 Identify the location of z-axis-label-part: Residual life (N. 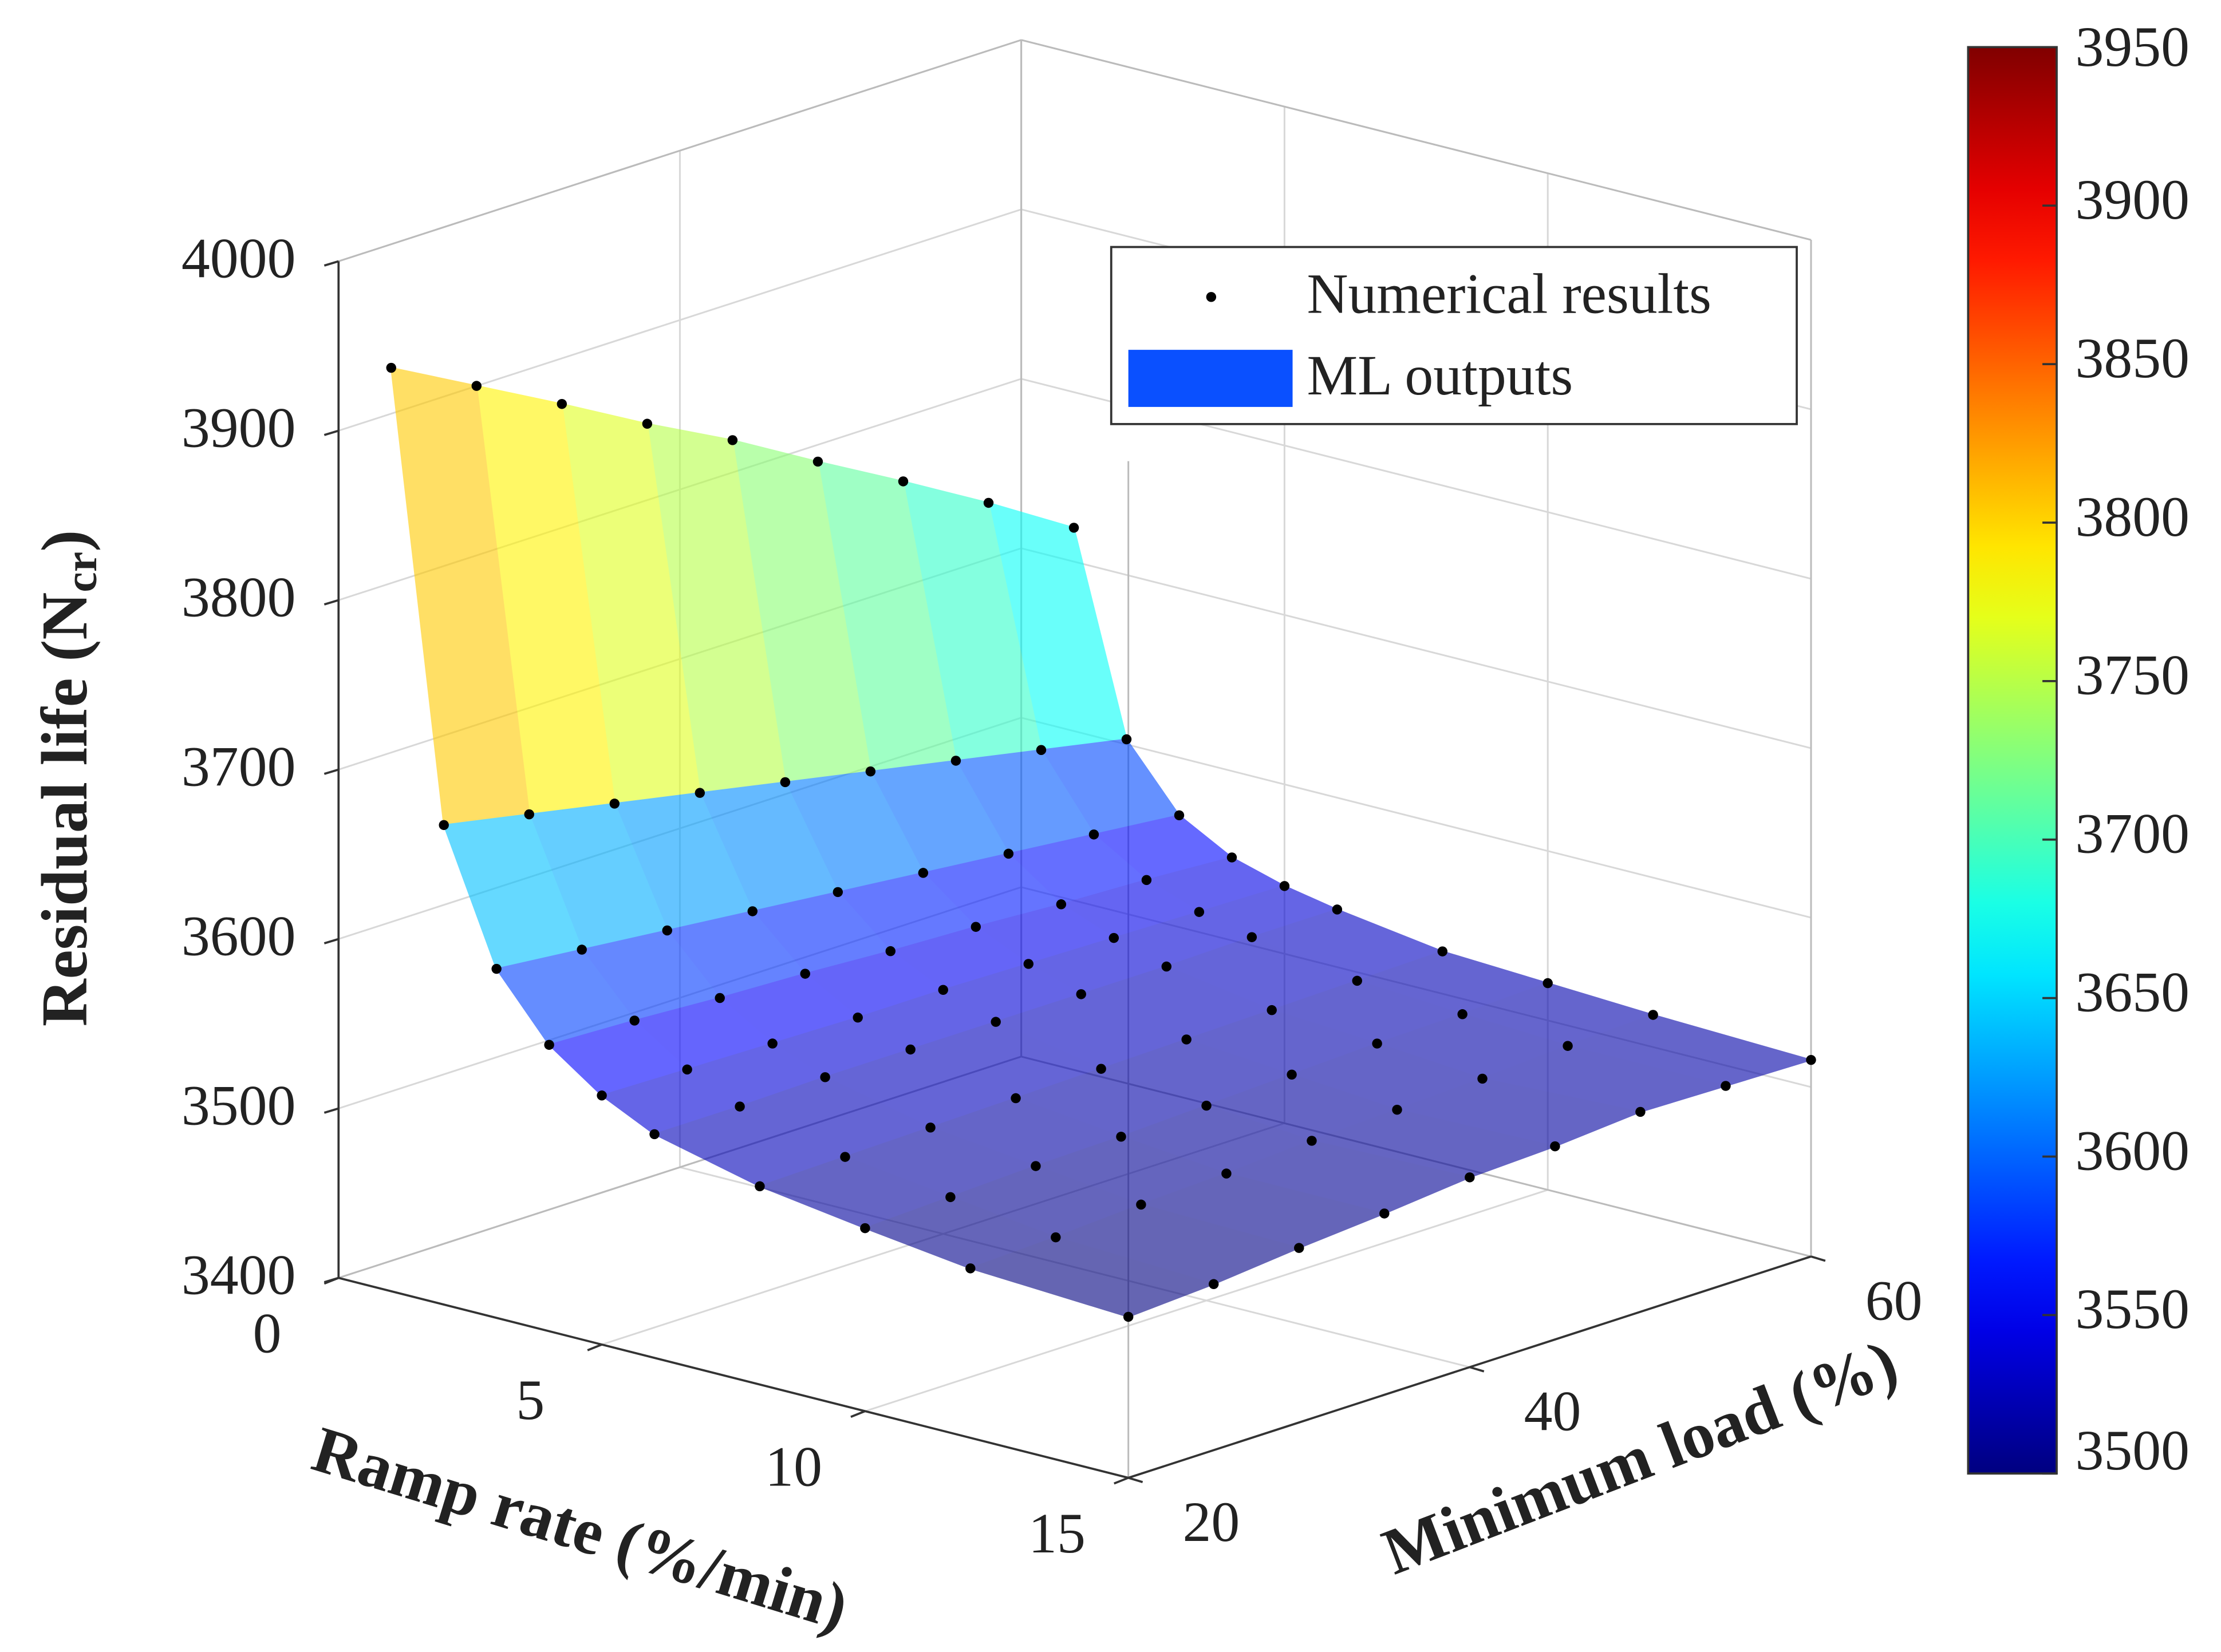
(64, 809).